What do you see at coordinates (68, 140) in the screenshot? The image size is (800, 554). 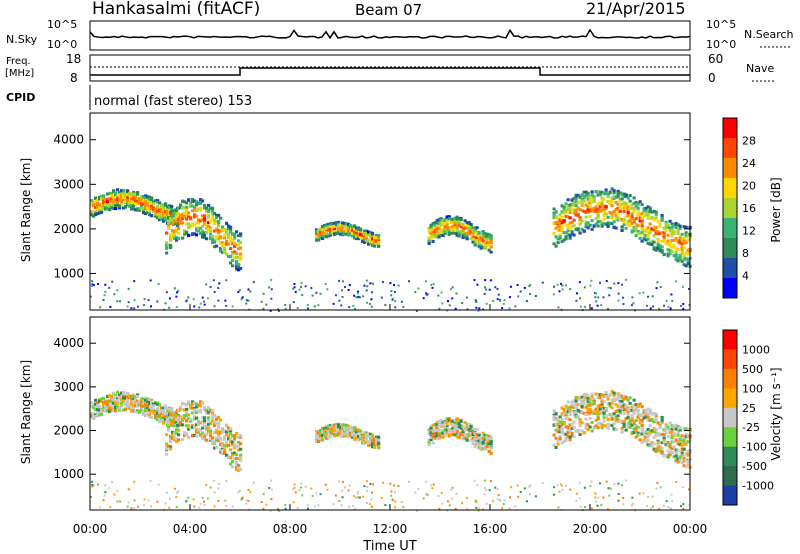 I see `power-ytick-label: 4000` at bounding box center [68, 140].